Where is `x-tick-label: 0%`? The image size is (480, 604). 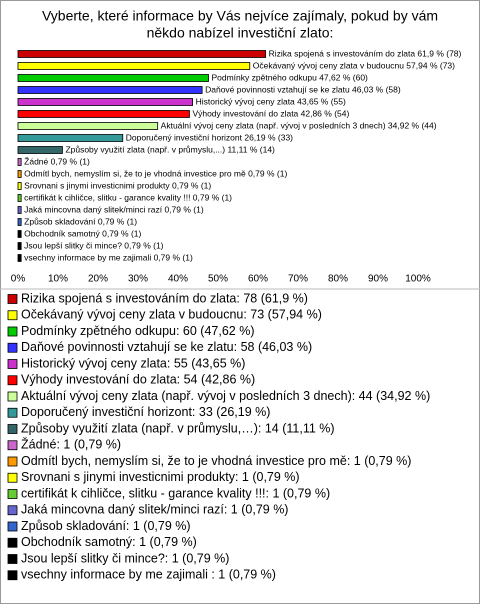
x-tick-label: 0% is located at coordinates (18, 279).